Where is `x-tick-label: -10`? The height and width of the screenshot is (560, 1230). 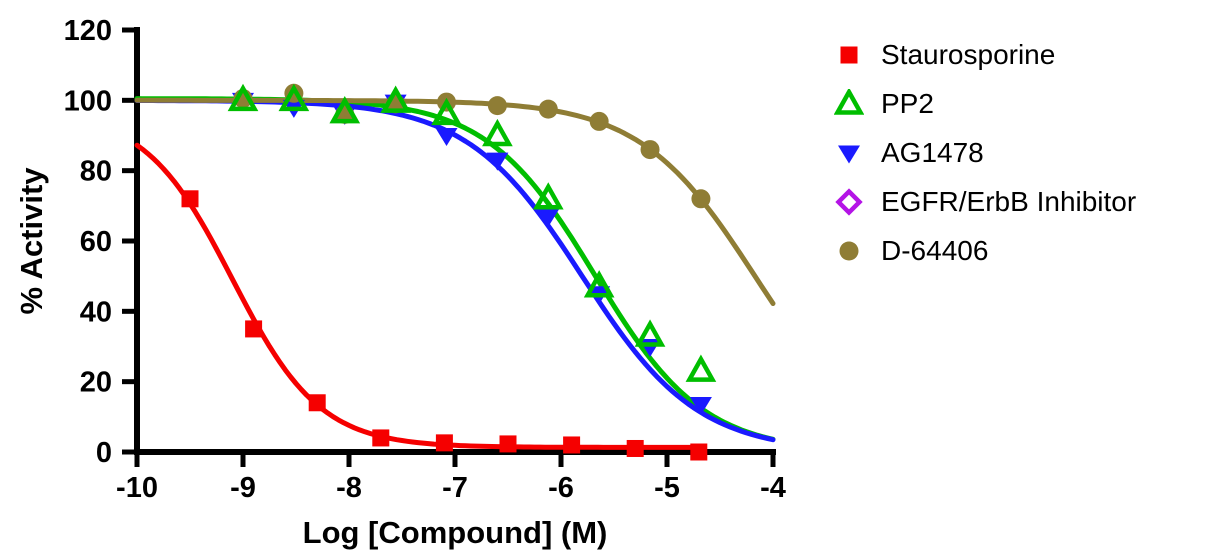
x-tick-label: -10 is located at coordinates (137, 488).